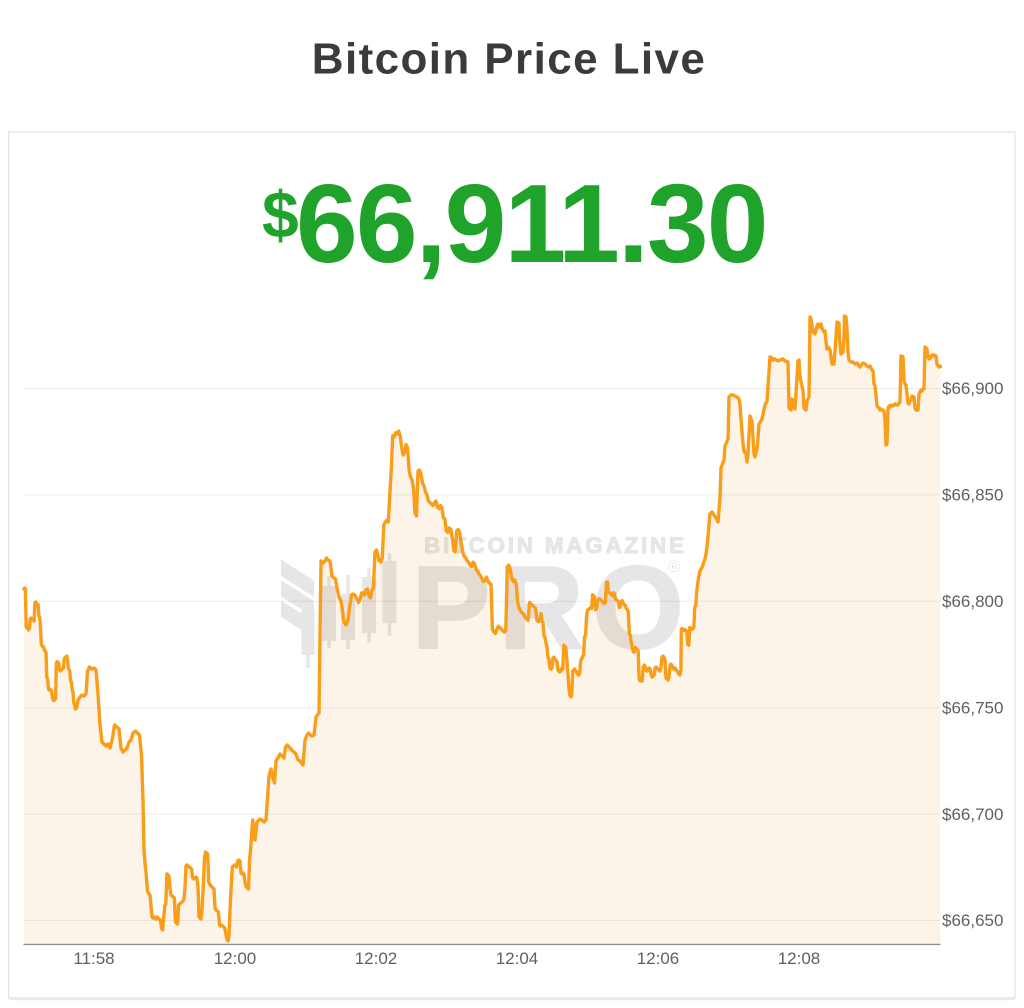  I want to click on svg-text: 11:58, so click(93, 958).